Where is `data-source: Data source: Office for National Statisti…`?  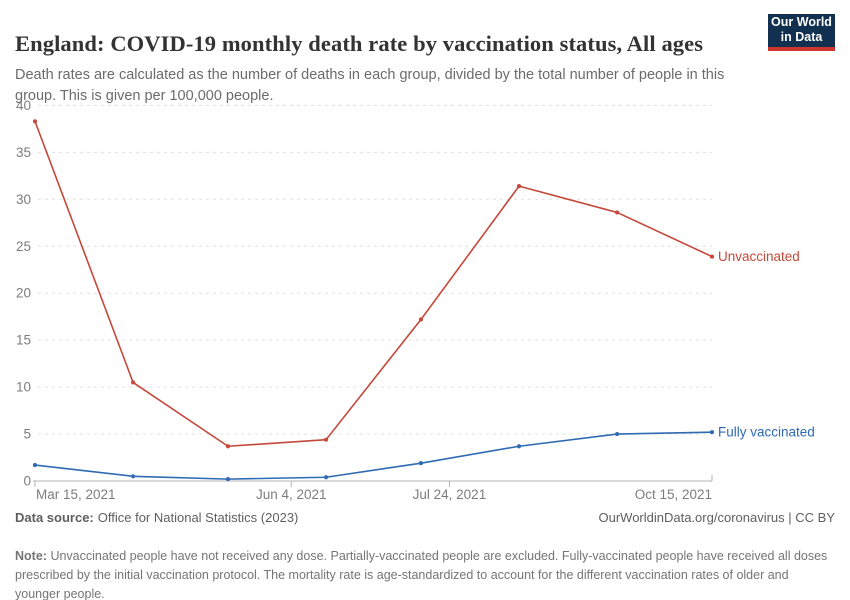 data-source: Data source: Office for National Statisti… is located at coordinates (156, 517).